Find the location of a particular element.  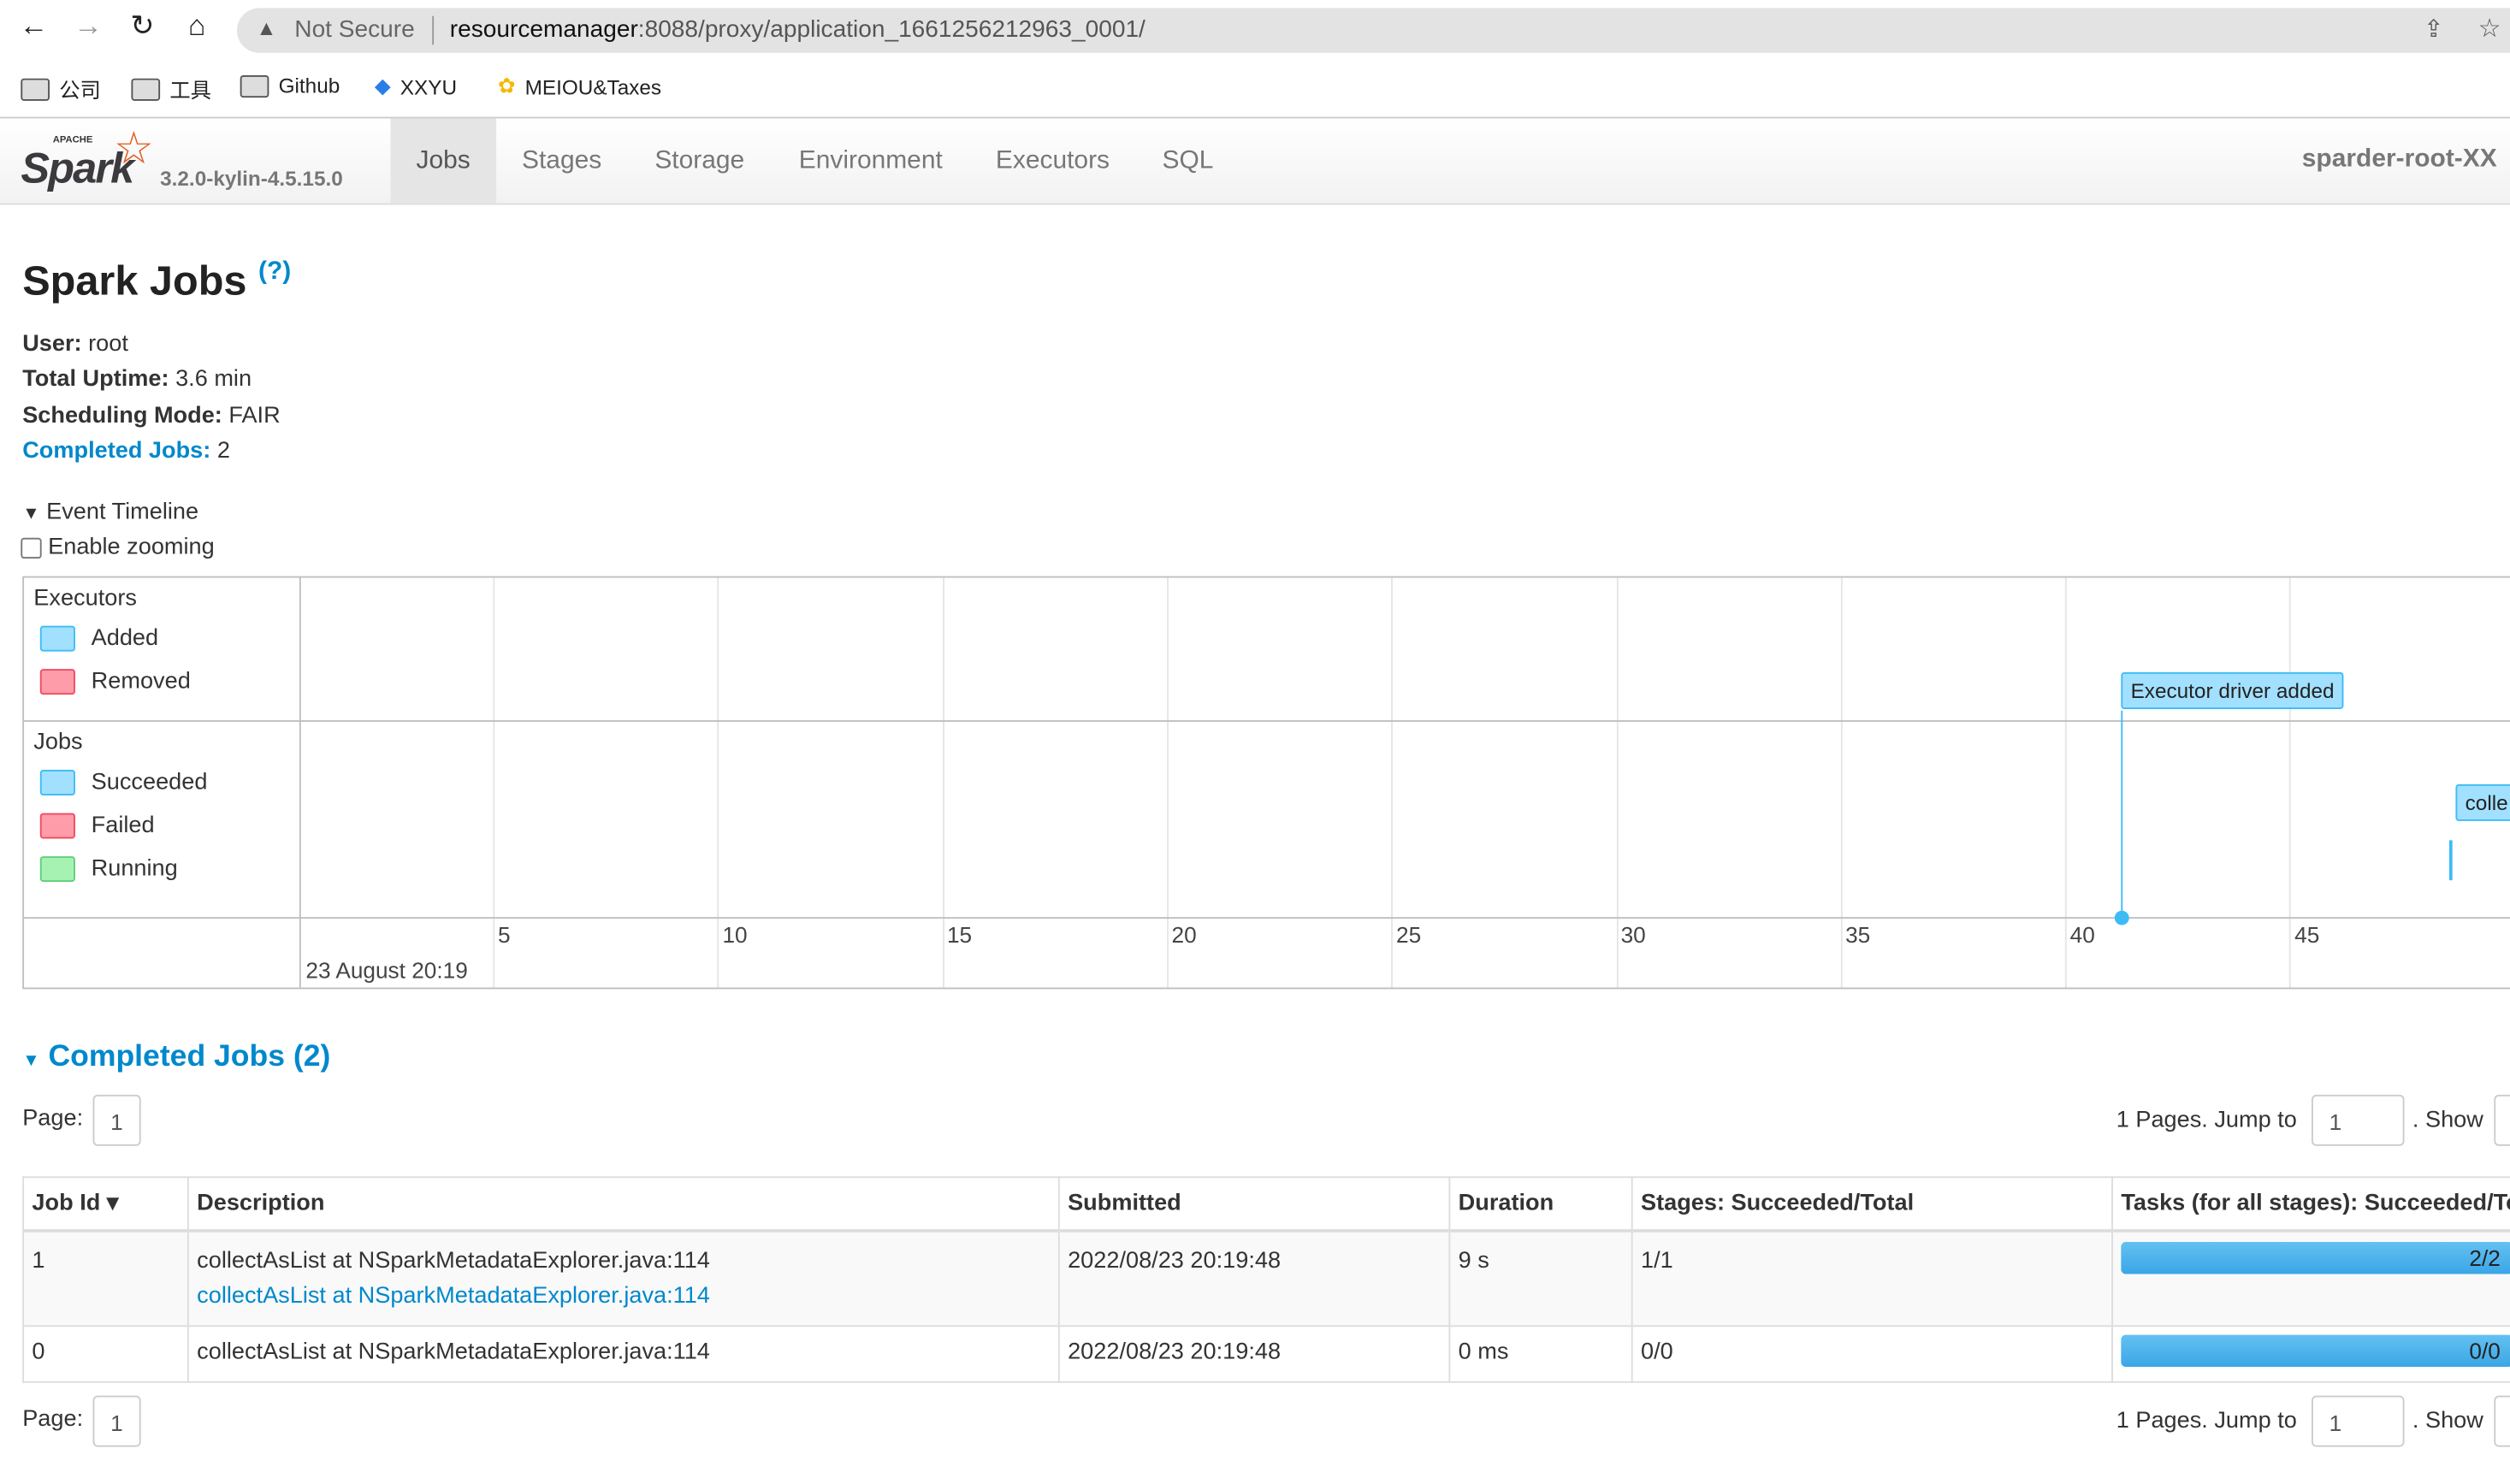

event-timeline-toggle: ▼ Event Timeline is located at coordinates (110, 512).